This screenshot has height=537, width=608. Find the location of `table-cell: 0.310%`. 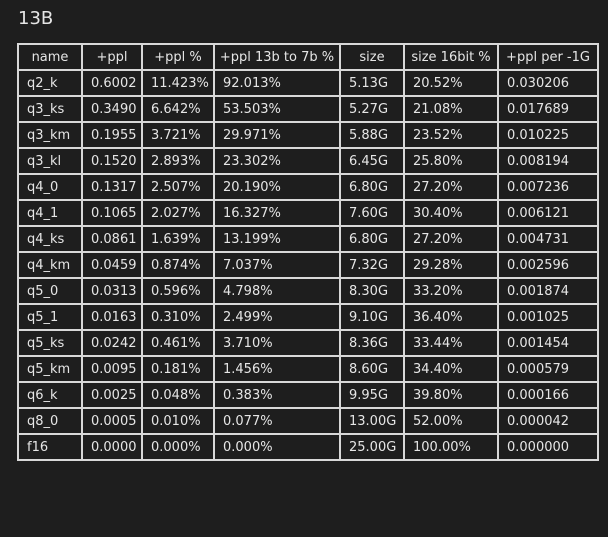

table-cell: 0.310% is located at coordinates (178, 317).